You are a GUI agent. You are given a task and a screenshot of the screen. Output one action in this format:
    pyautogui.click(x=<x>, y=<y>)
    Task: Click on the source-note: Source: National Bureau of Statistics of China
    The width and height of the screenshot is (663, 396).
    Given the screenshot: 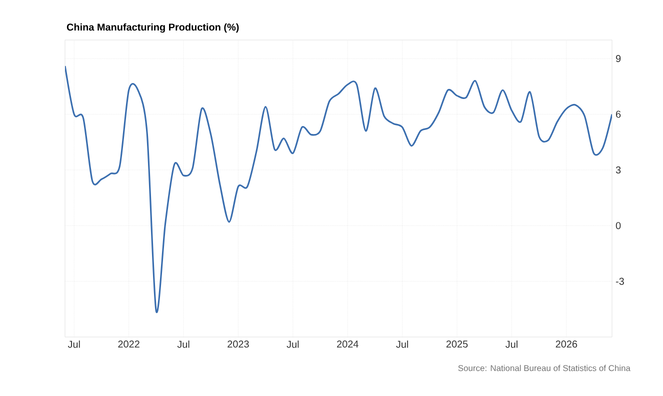 What is the action you would take?
    pyautogui.click(x=544, y=368)
    